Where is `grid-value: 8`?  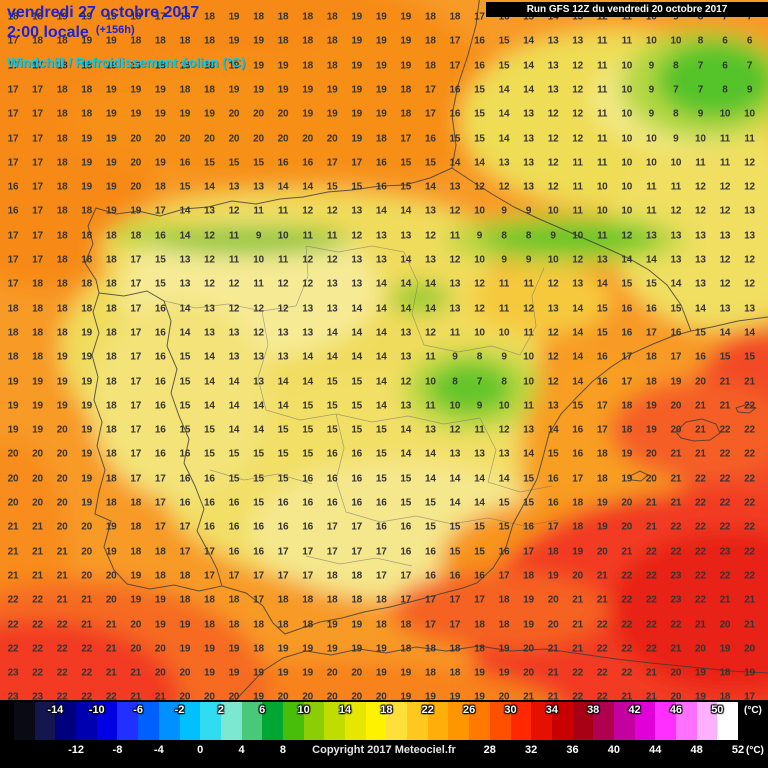 grid-value: 8 is located at coordinates (676, 66).